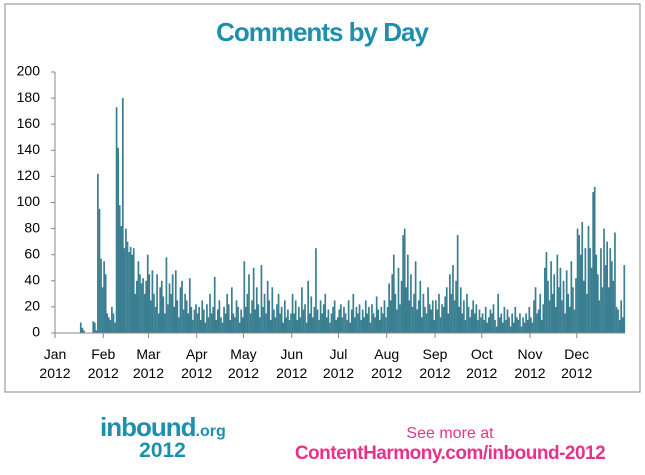 This screenshot has width=645, height=475. Describe the element at coordinates (450, 453) in the screenshot. I see `cta-link: ContentHarmony.com/inbound-2012` at that location.